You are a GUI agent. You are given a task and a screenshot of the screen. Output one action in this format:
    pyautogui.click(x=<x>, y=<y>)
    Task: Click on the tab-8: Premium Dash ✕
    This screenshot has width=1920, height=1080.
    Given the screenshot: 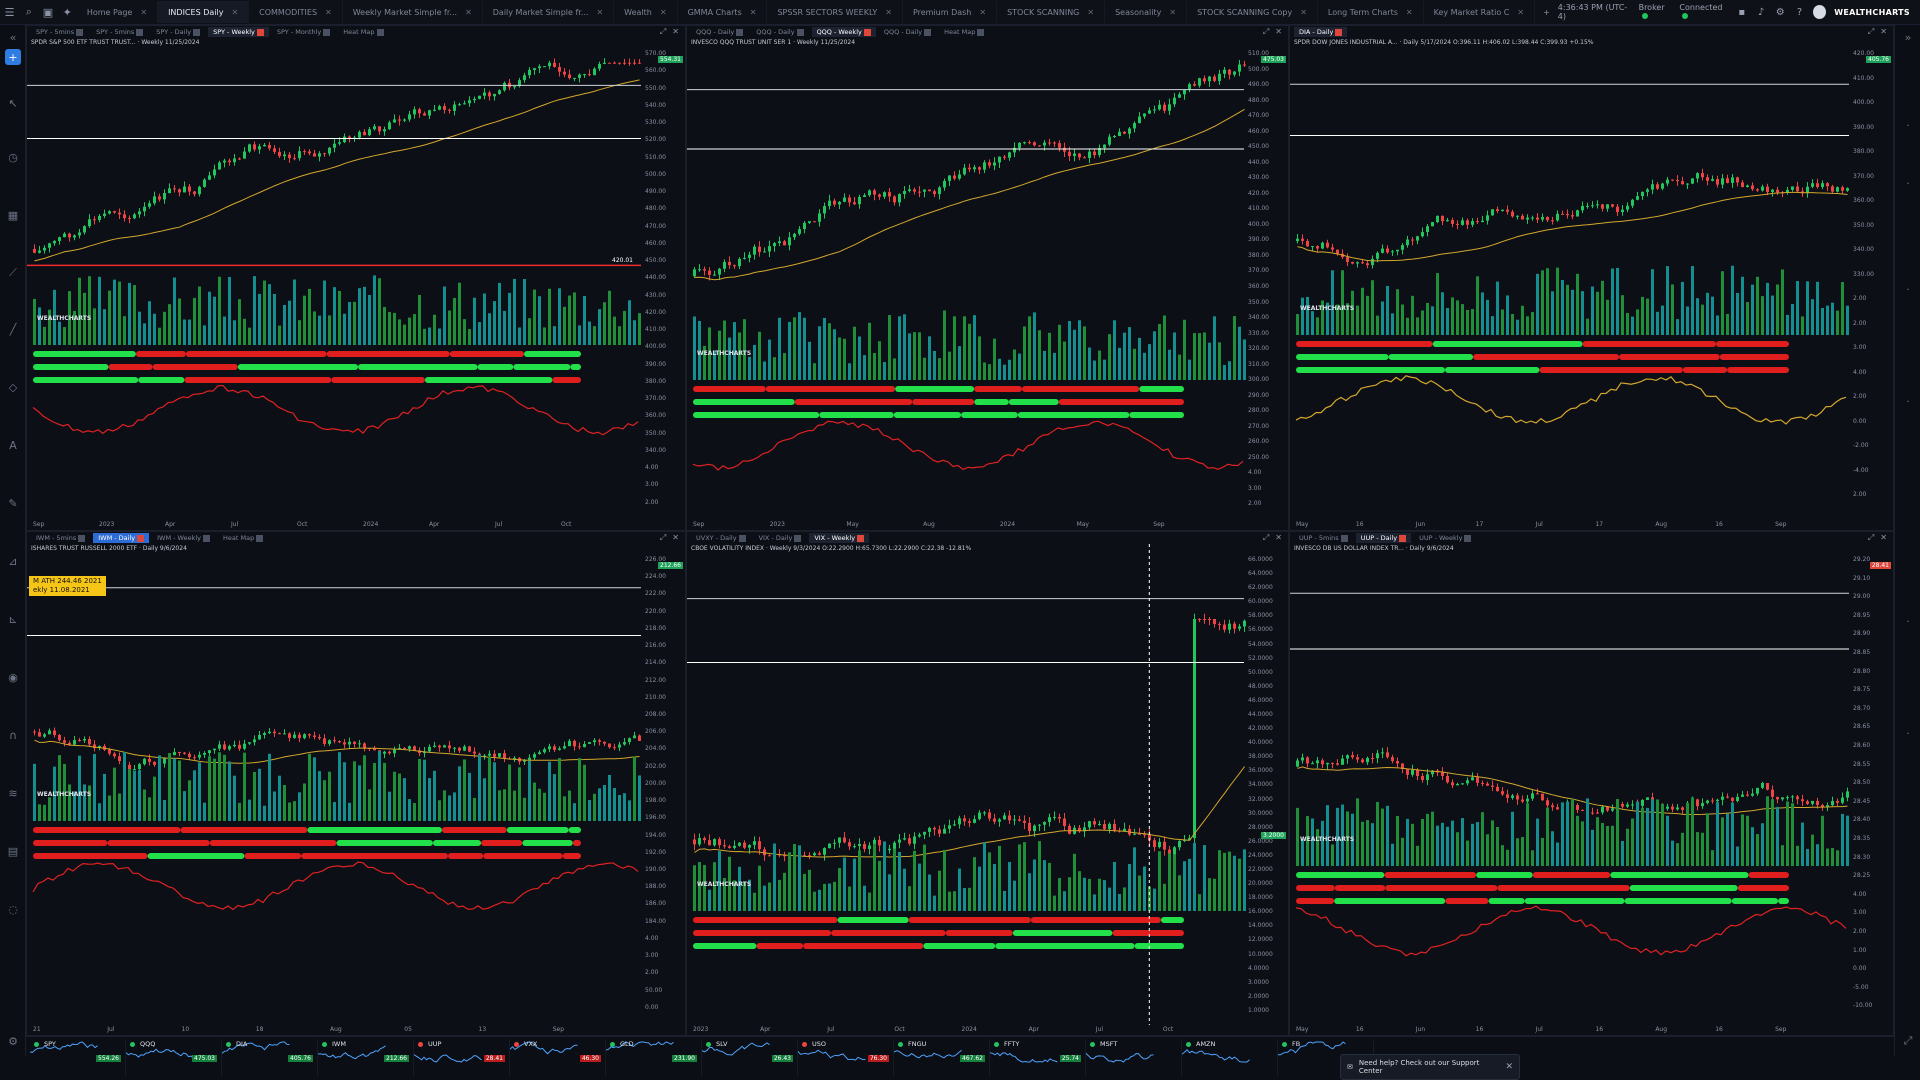 What is the action you would take?
    pyautogui.click(x=950, y=12)
    